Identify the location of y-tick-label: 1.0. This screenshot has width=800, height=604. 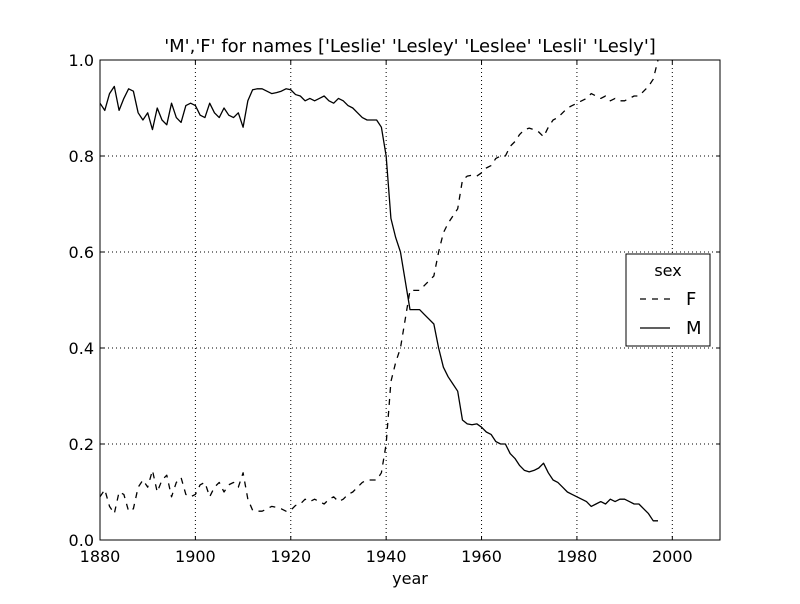
(81, 60).